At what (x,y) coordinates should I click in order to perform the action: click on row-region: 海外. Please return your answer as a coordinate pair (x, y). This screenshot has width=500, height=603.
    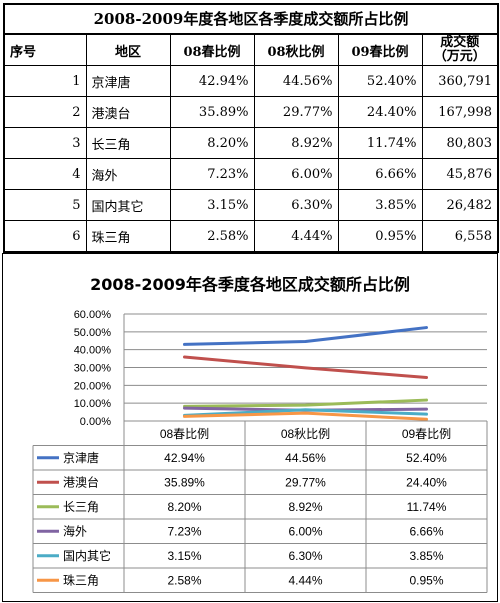
    Looking at the image, I should click on (128, 174).